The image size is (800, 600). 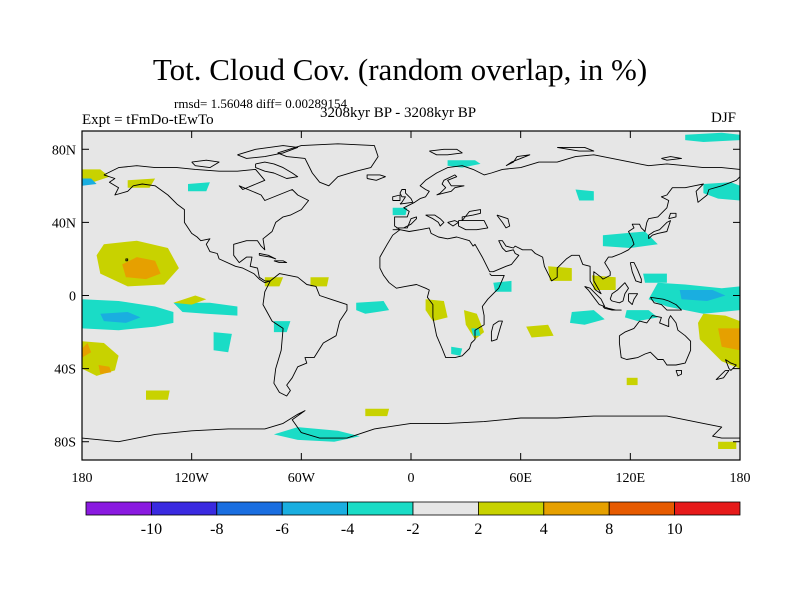 What do you see at coordinates (72, 297) in the screenshot?
I see `y-tick-label: 0` at bounding box center [72, 297].